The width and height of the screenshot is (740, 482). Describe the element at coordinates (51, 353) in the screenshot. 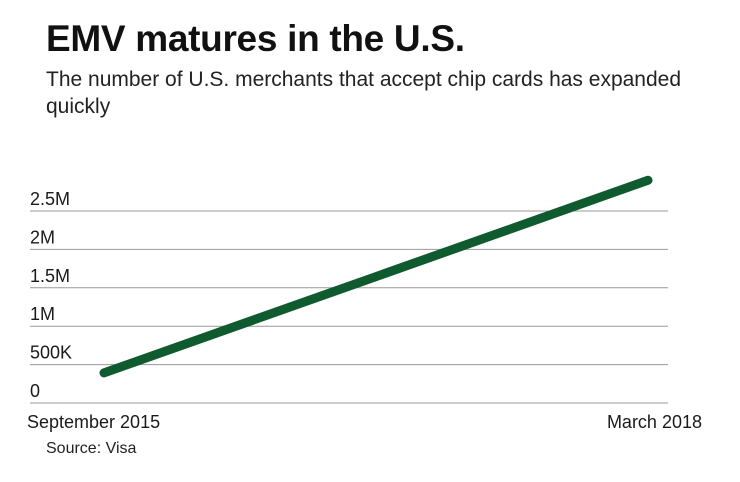

I see `y-tick-label: 500K` at that location.